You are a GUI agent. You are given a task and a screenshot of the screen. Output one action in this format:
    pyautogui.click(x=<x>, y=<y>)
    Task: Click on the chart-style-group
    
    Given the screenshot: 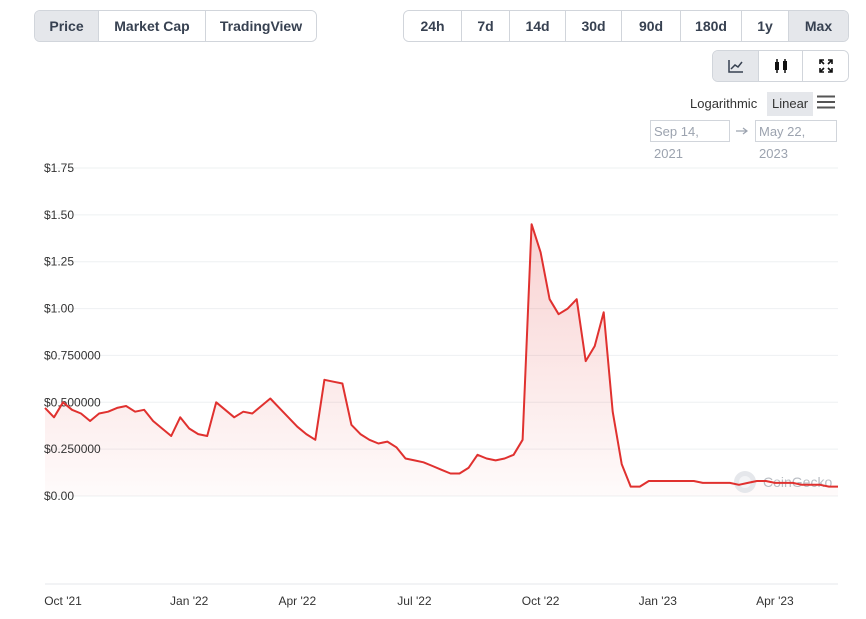 What is the action you would take?
    pyautogui.click(x=780, y=66)
    